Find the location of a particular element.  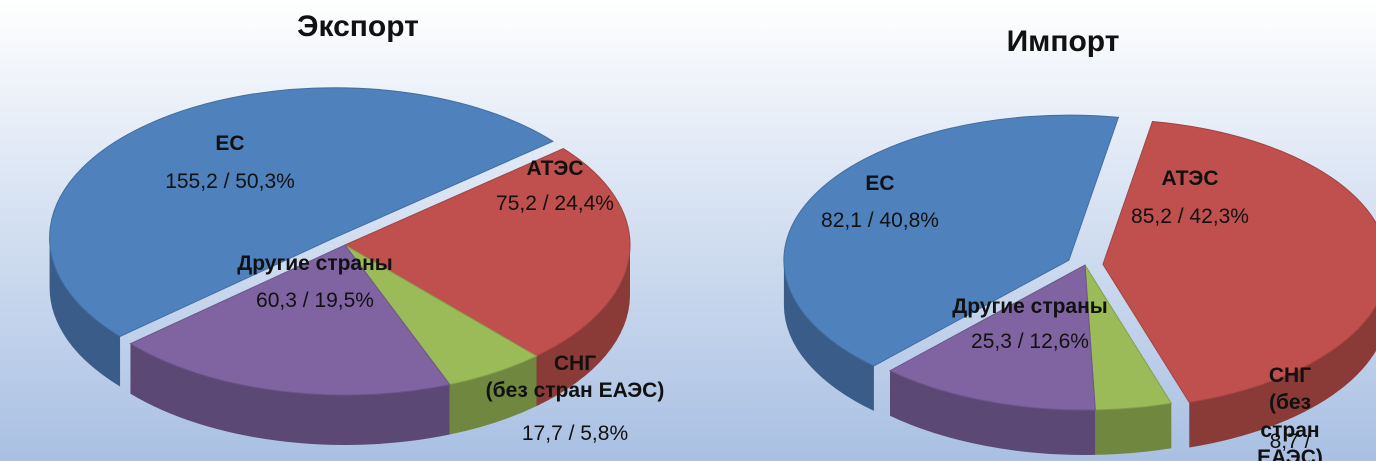

value-label: 155,2 / 50,3% is located at coordinates (230, 181).